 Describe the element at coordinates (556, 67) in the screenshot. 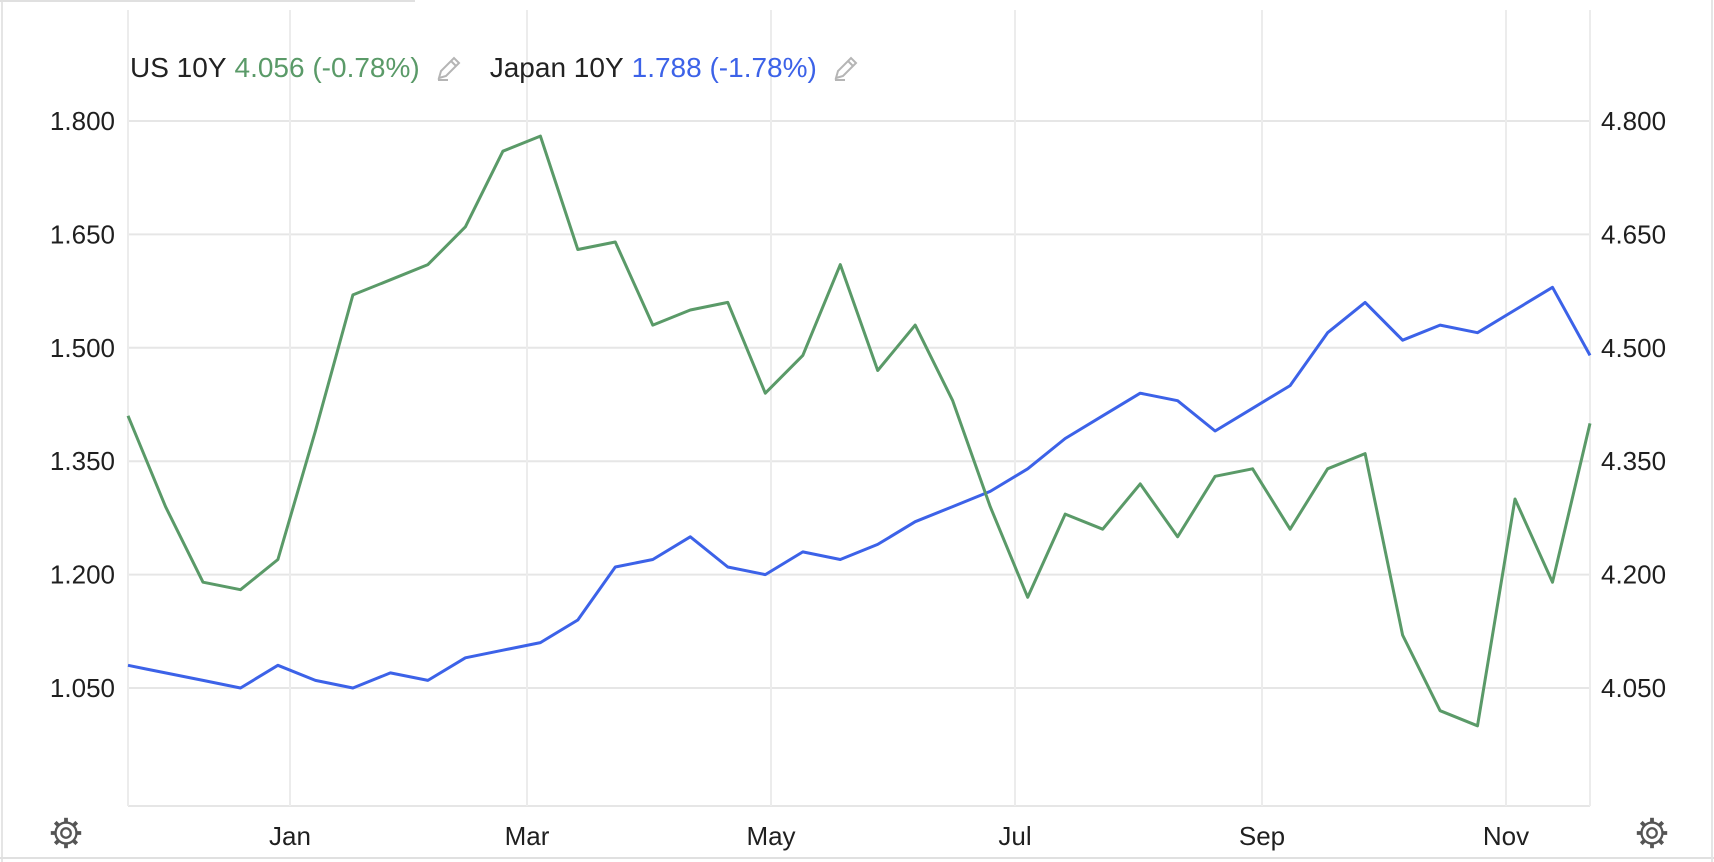

I see `legend-japan10y-name: Japan 10Y` at that location.